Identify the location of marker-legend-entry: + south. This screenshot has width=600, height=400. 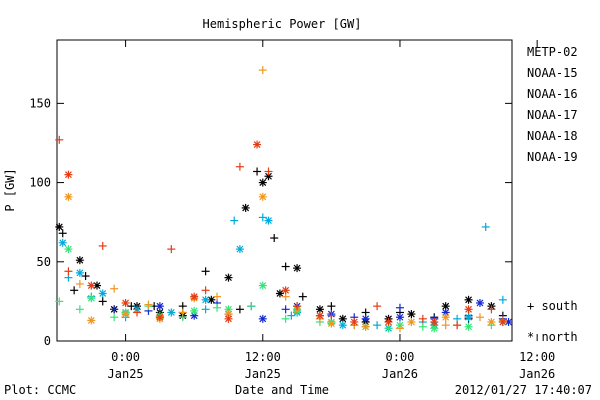
(552, 306).